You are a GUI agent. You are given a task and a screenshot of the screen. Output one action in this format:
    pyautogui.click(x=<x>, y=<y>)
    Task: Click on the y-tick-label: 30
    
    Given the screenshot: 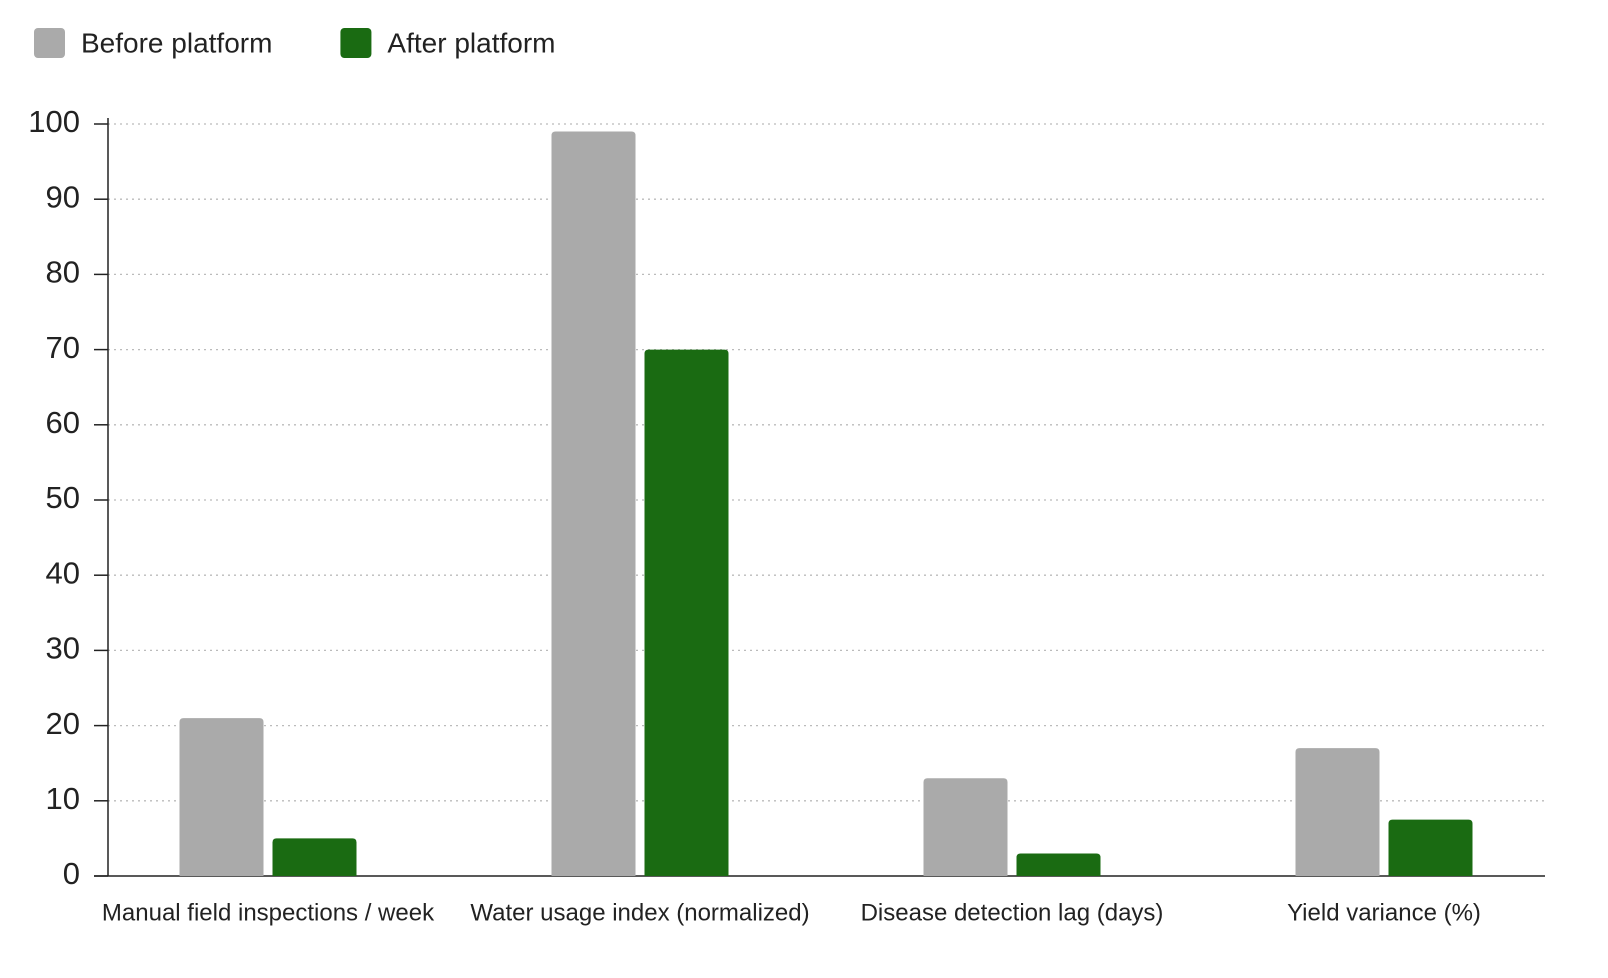 What is the action you would take?
    pyautogui.click(x=63, y=648)
    